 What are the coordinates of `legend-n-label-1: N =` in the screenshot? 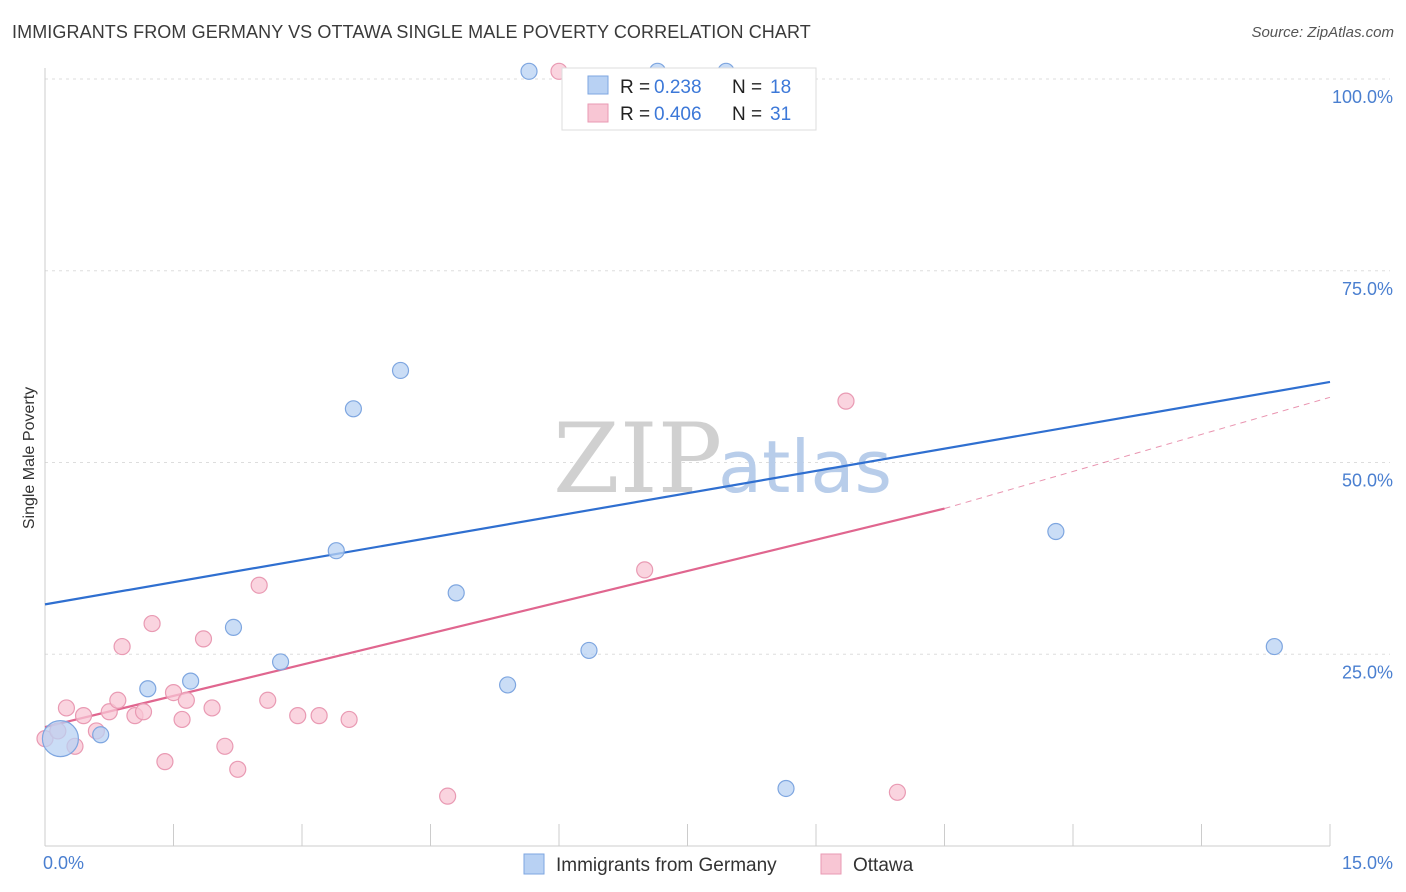 It's located at (747, 87).